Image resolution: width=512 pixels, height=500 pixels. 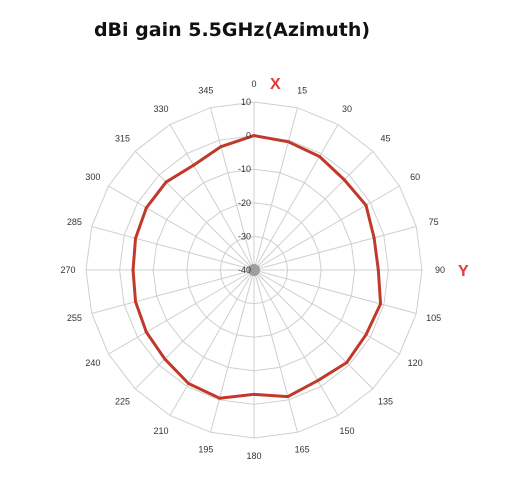 I want to click on angle-tick-label: 75, so click(x=434, y=222).